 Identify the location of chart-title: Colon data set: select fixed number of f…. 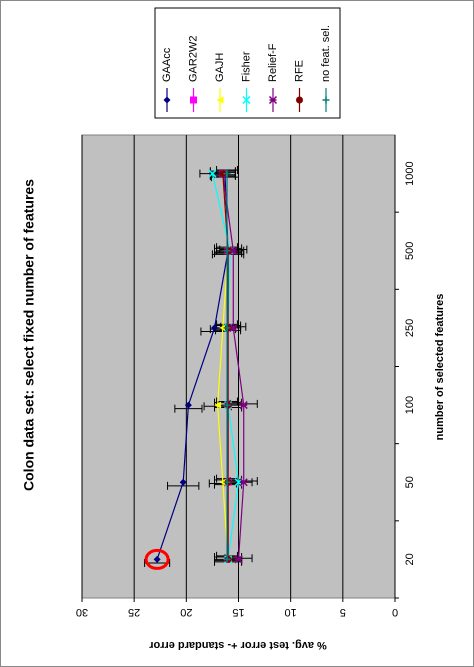
(29, 335).